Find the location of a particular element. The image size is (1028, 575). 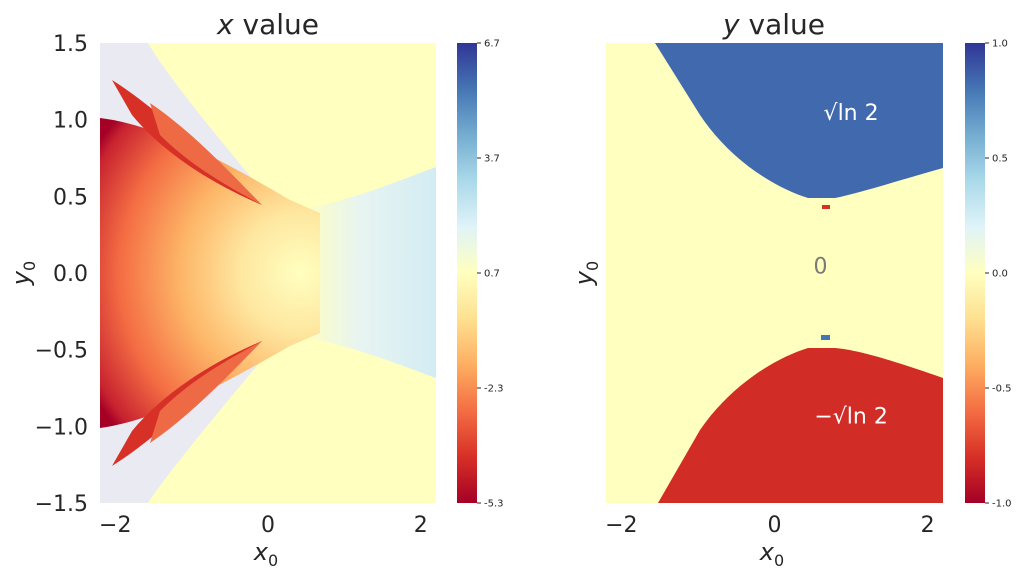

y-value-region-positive is located at coordinates (799, 120).